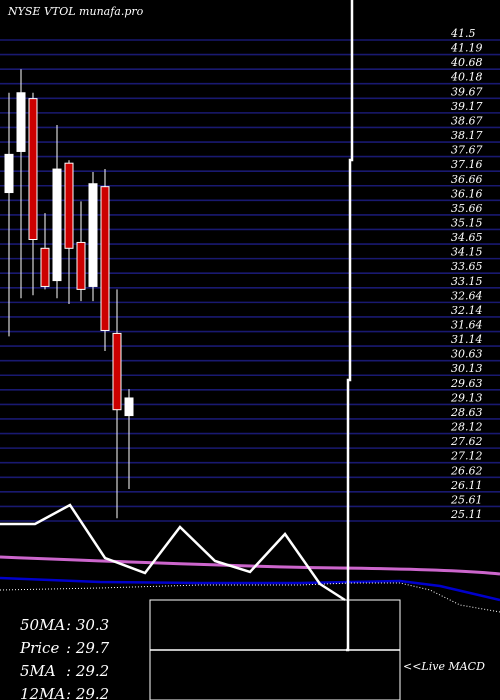  What do you see at coordinates (250, 589) in the screenshot?
I see `ma-blue-line` at bounding box center [250, 589].